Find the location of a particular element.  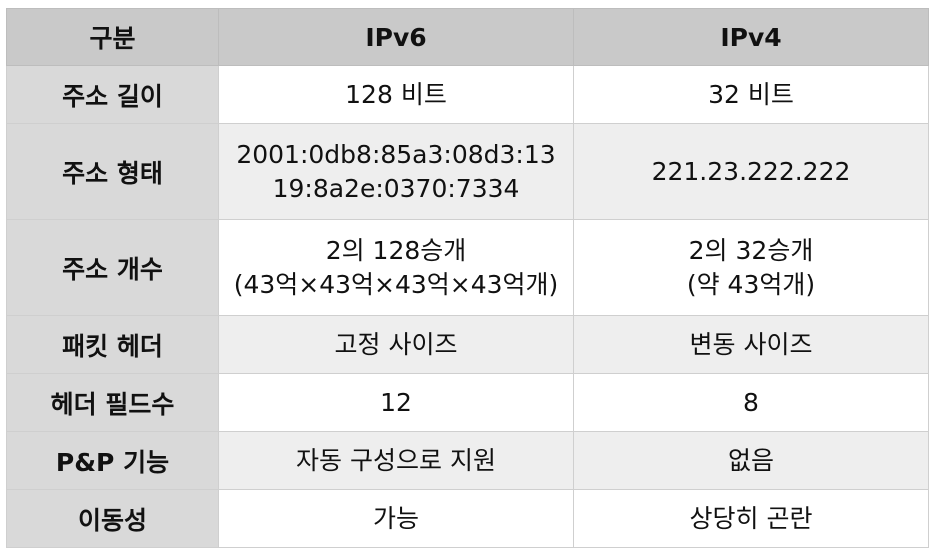

cell-line: 상당히 곤란 is located at coordinates (751, 518).